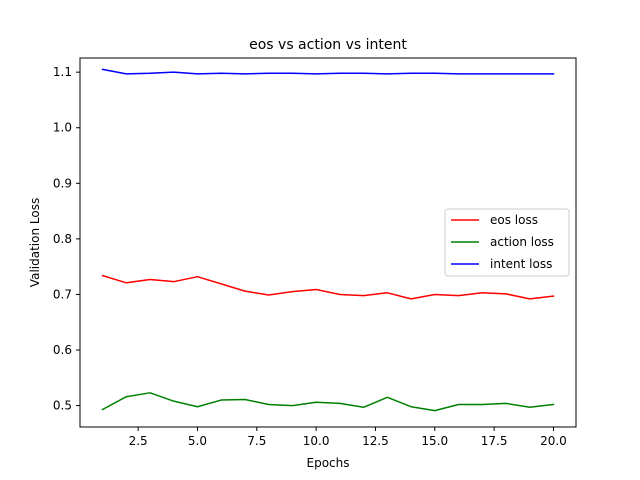 The width and height of the screenshot is (640, 480). What do you see at coordinates (328, 45) in the screenshot?
I see `chart-title: eos vs action vs intent` at bounding box center [328, 45].